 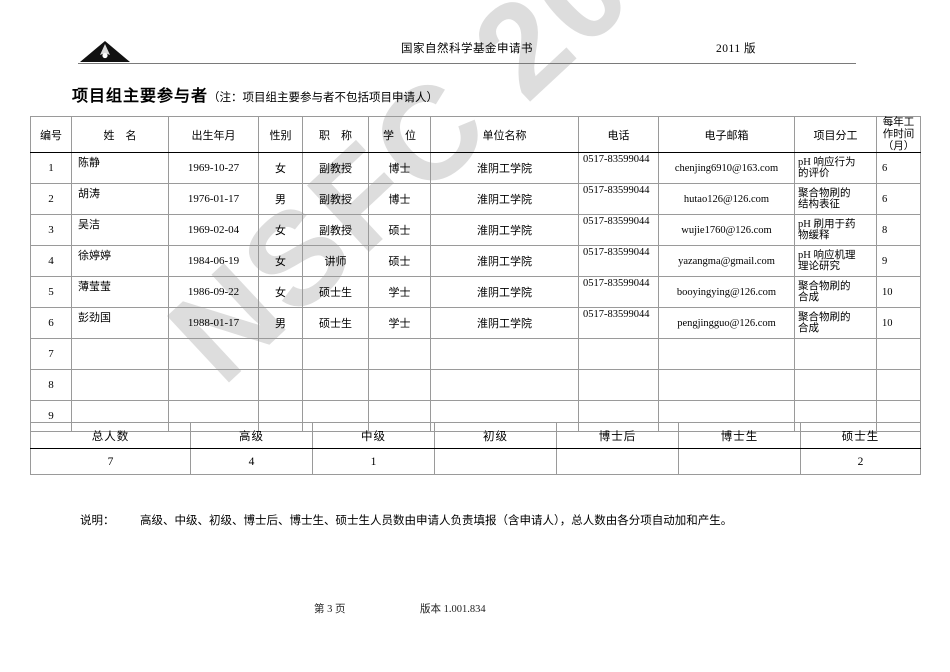 What do you see at coordinates (120, 199) in the screenshot?
I see `cell-name: 胡涛` at bounding box center [120, 199].